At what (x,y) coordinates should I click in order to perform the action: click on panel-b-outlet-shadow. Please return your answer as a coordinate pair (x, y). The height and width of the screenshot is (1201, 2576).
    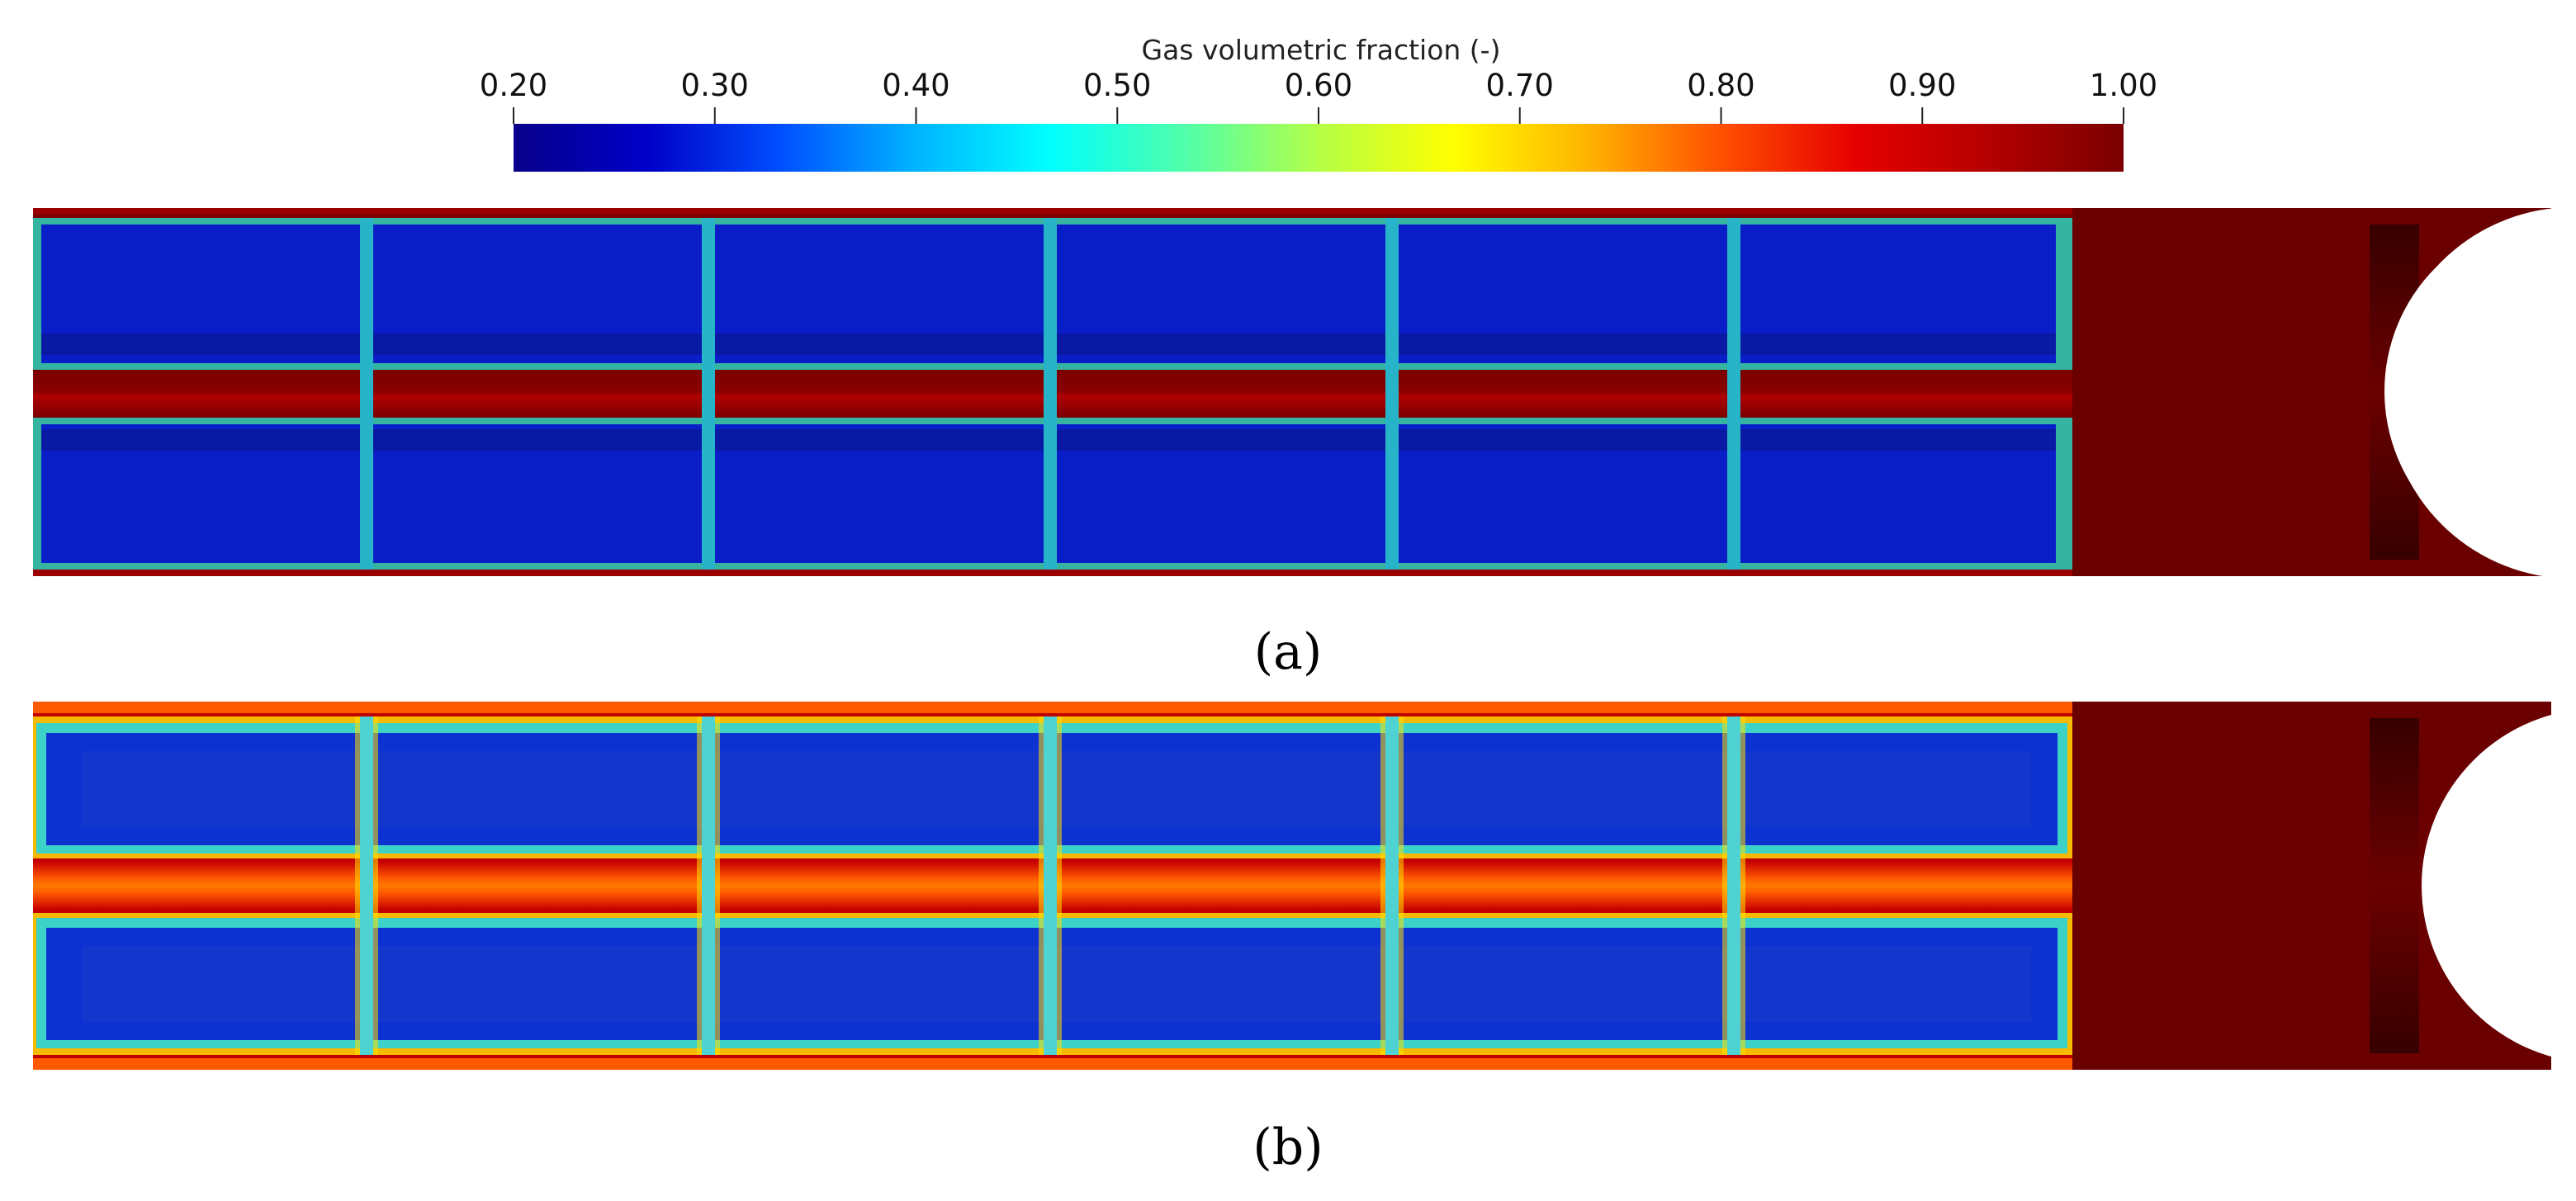
    Looking at the image, I should click on (2394, 885).